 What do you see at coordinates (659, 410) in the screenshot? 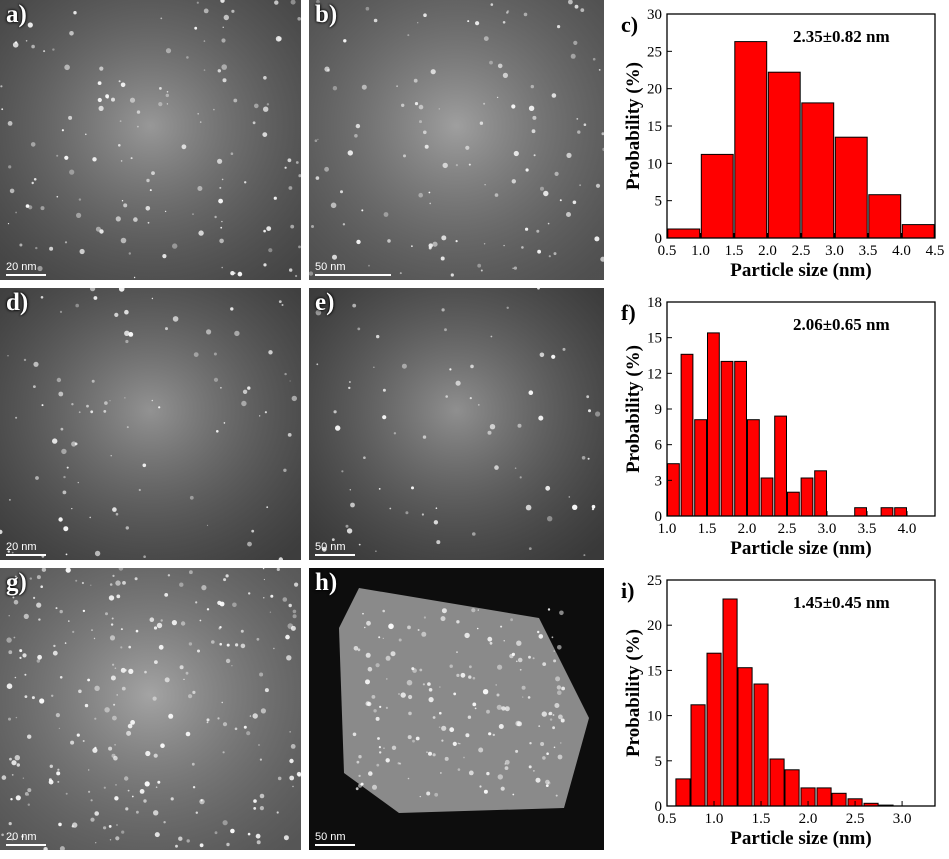
I see `y-tick-label: 9` at bounding box center [659, 410].